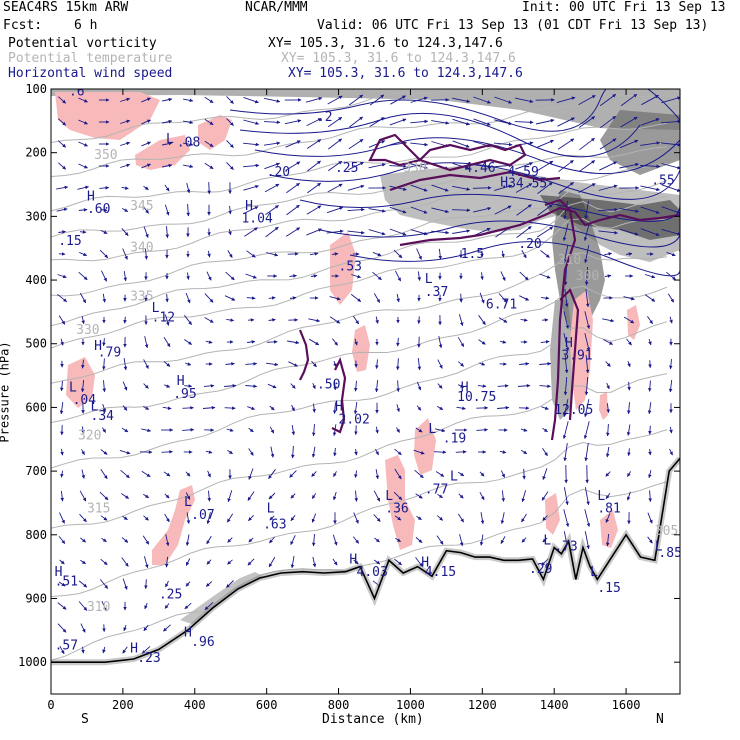 The width and height of the screenshot is (740, 740). I want to click on init-time: Init: 00 UTC Fri 13 Sep 13, so click(624, 7).